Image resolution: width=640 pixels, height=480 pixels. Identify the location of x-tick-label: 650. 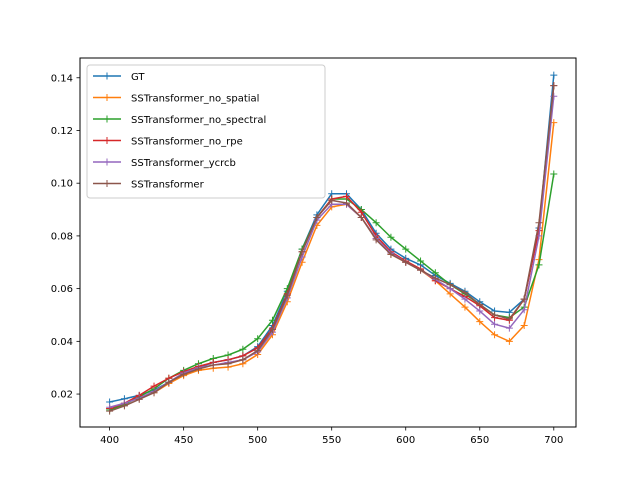
(479, 440).